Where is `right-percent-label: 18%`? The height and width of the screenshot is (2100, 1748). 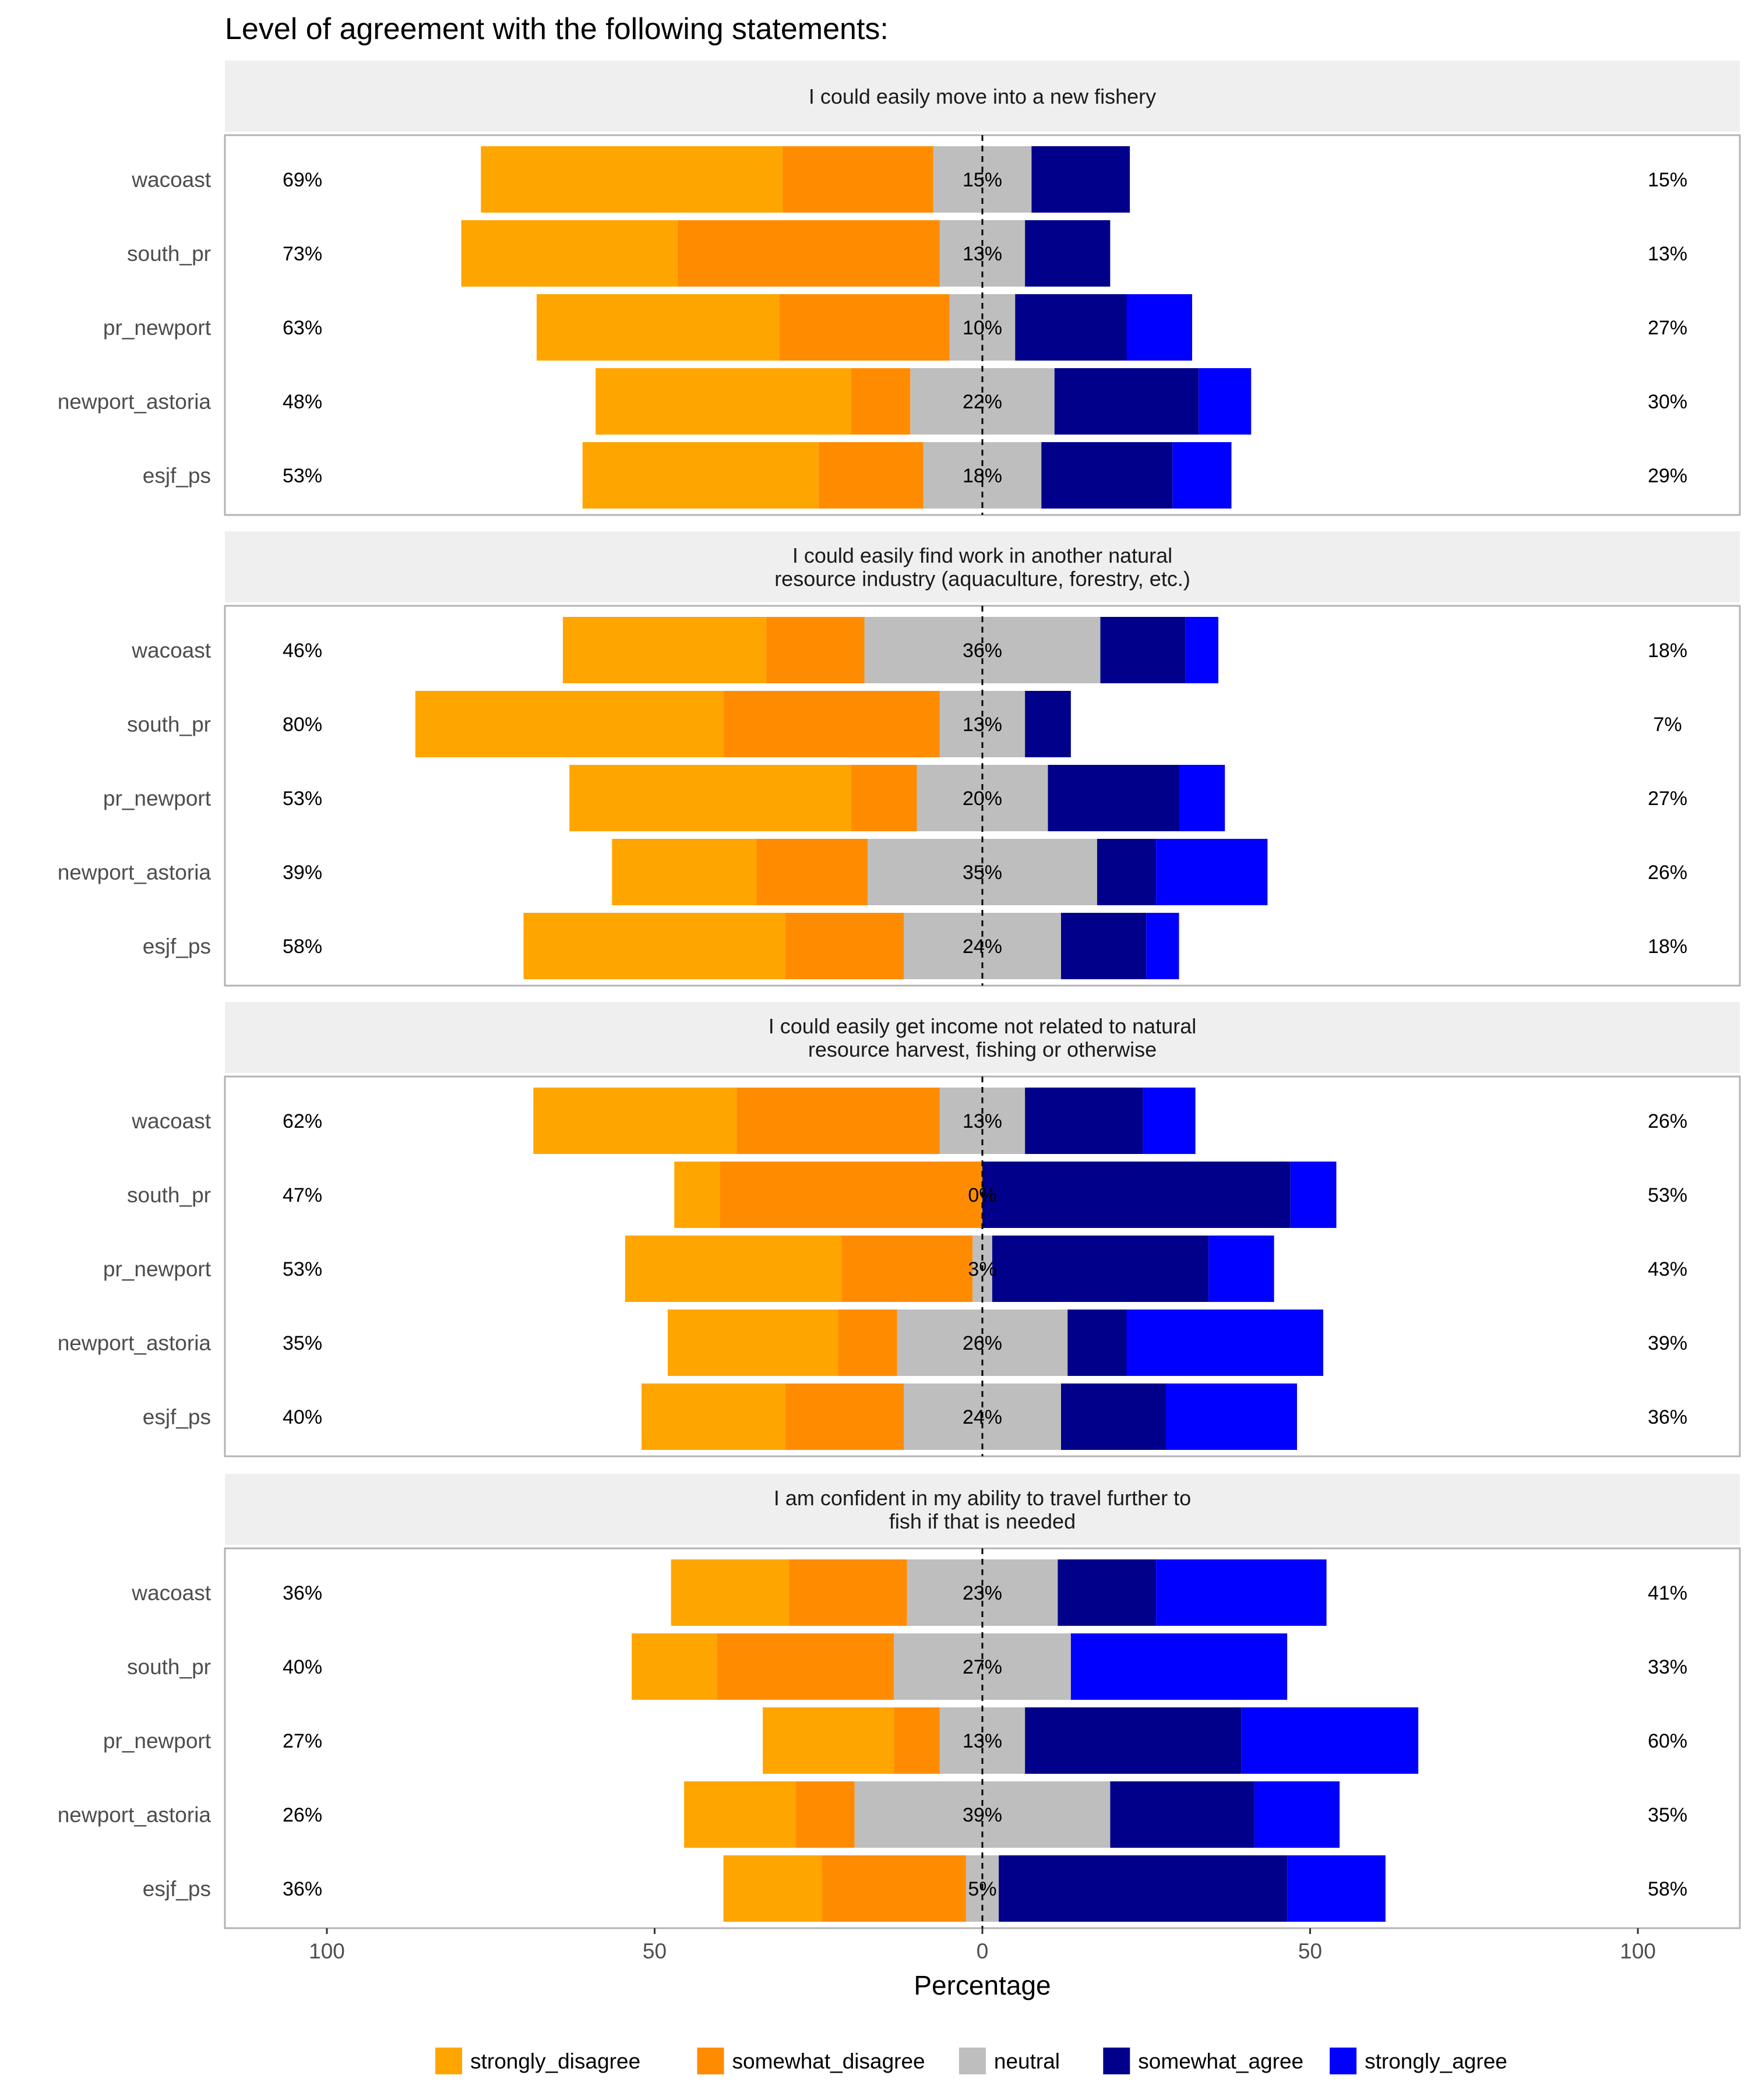 right-percent-label: 18% is located at coordinates (1667, 651).